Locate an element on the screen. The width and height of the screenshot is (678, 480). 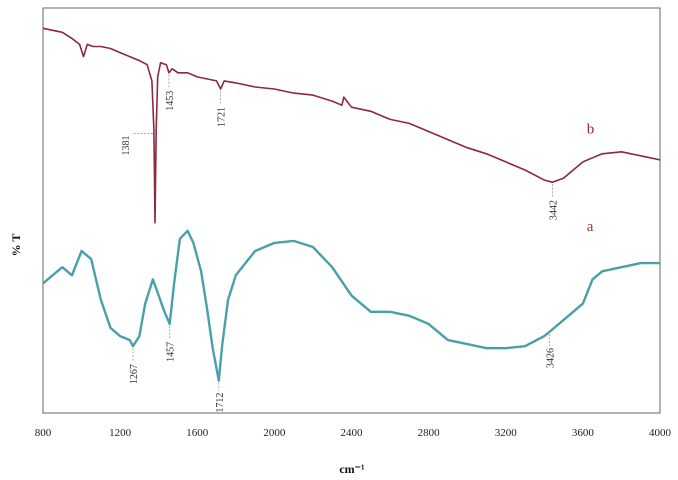
peak-label-1721: 1721 is located at coordinates (222, 117).